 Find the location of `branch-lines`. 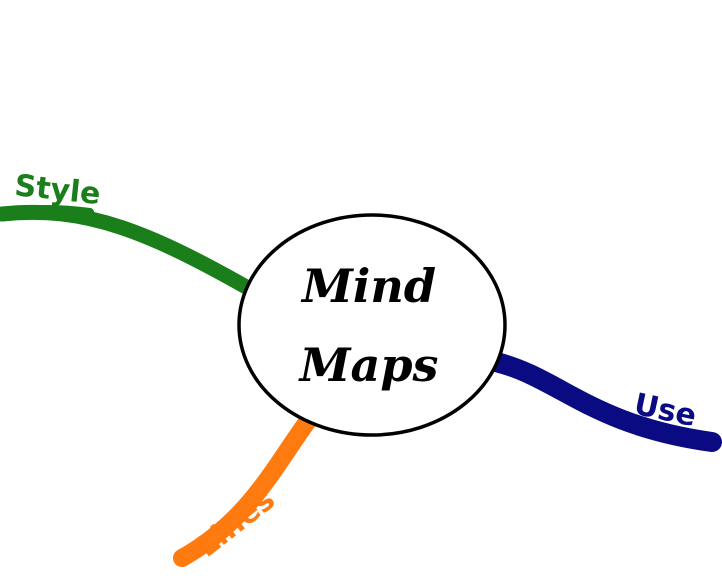

branch-lines is located at coordinates (246, 488).